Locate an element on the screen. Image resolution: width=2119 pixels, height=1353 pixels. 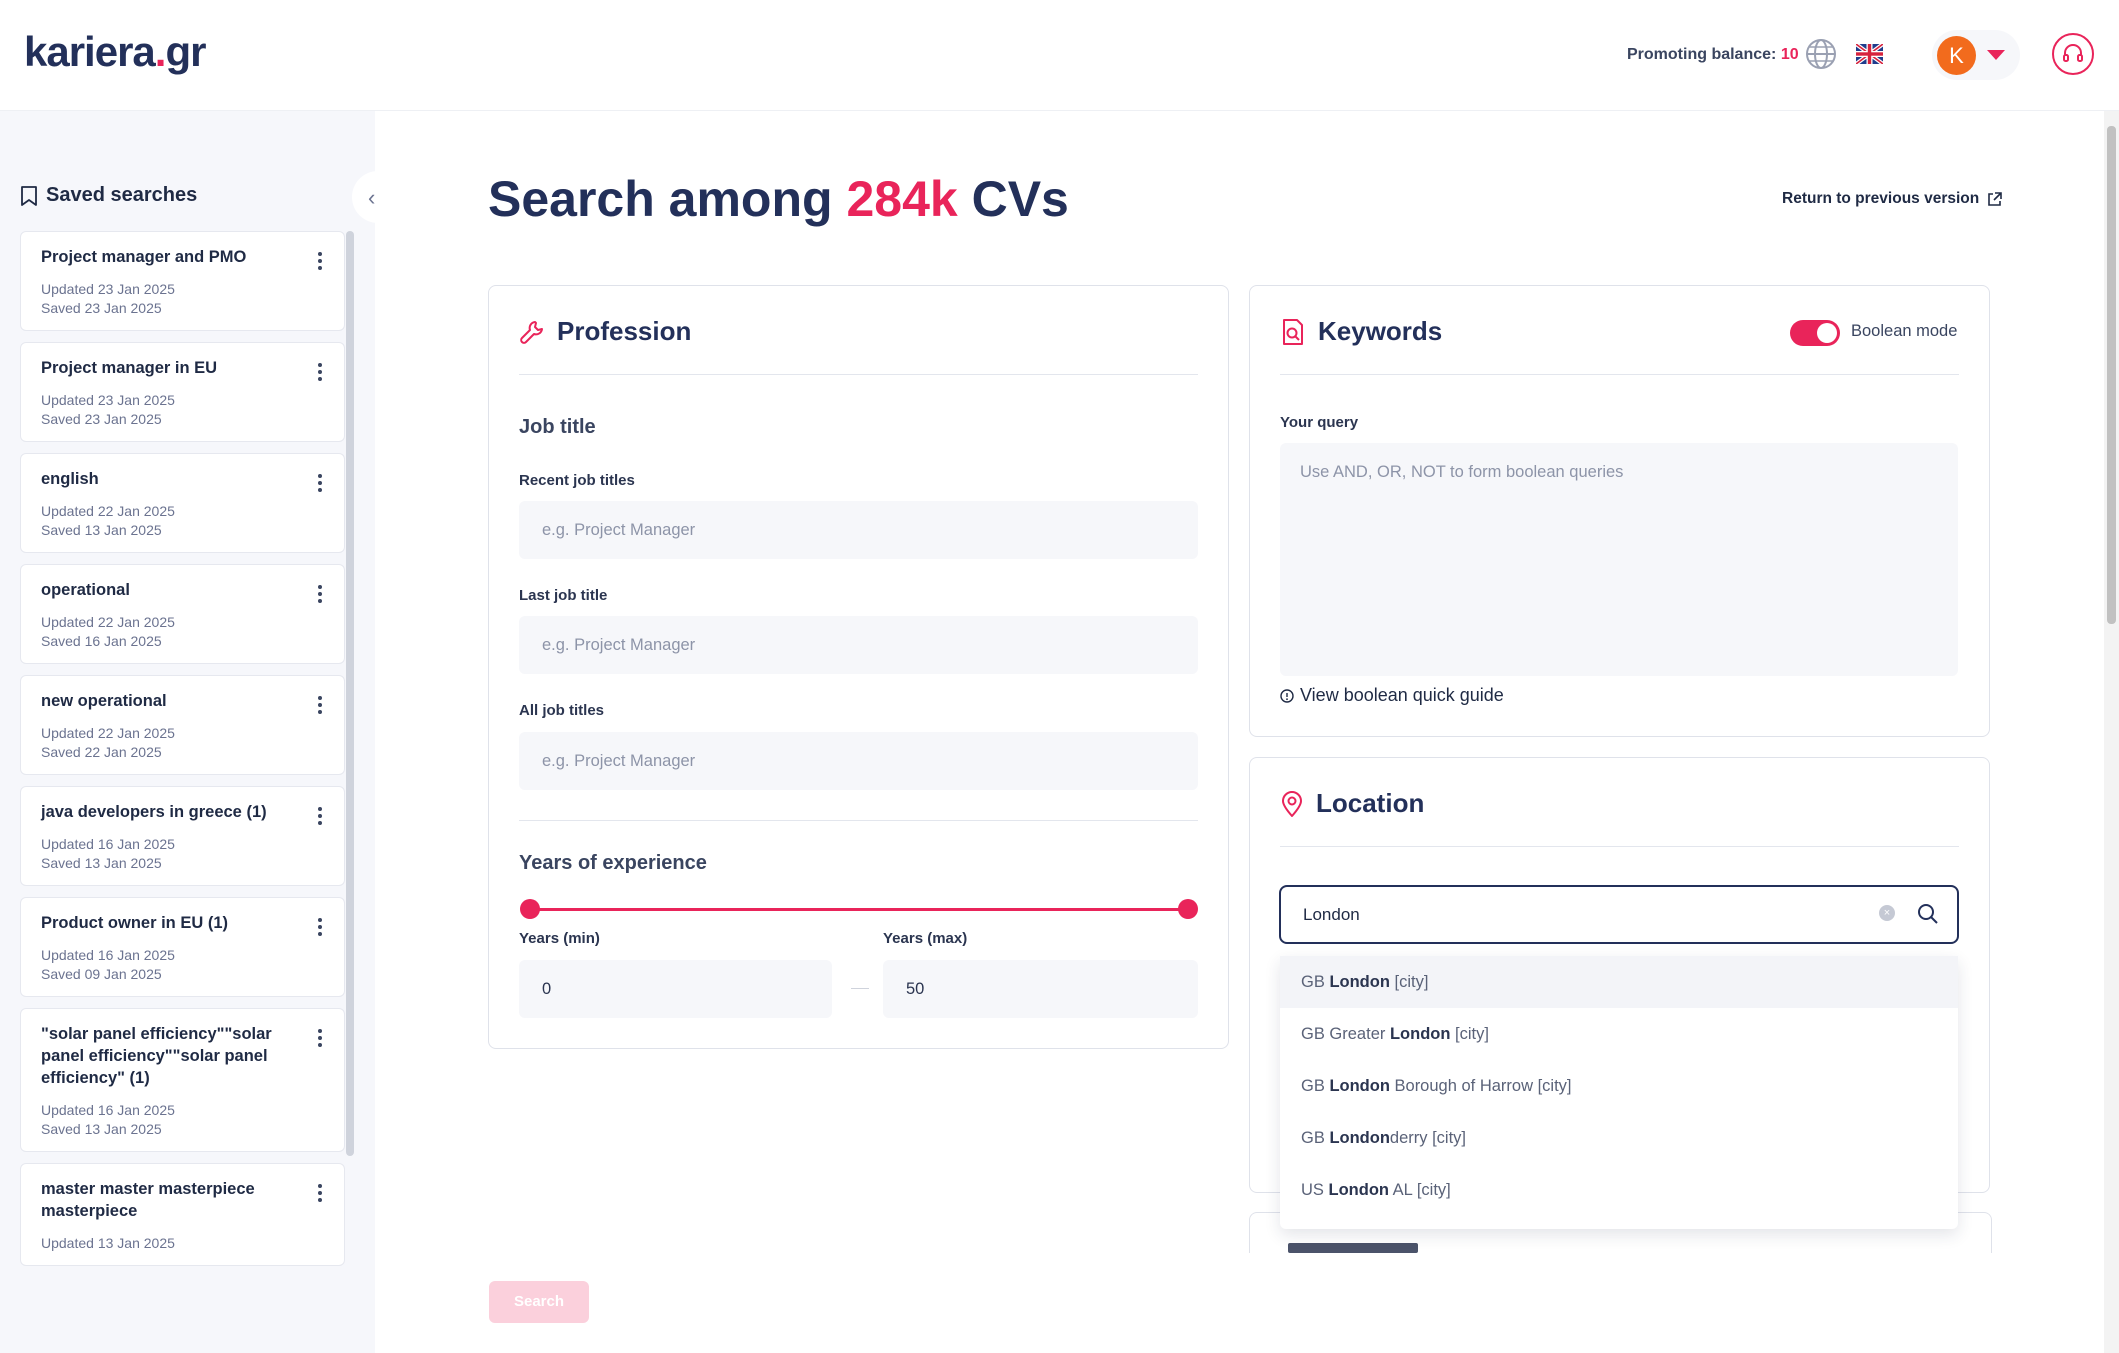
saved-search-title: Product owner in EU (1) is located at coordinates (135, 923).